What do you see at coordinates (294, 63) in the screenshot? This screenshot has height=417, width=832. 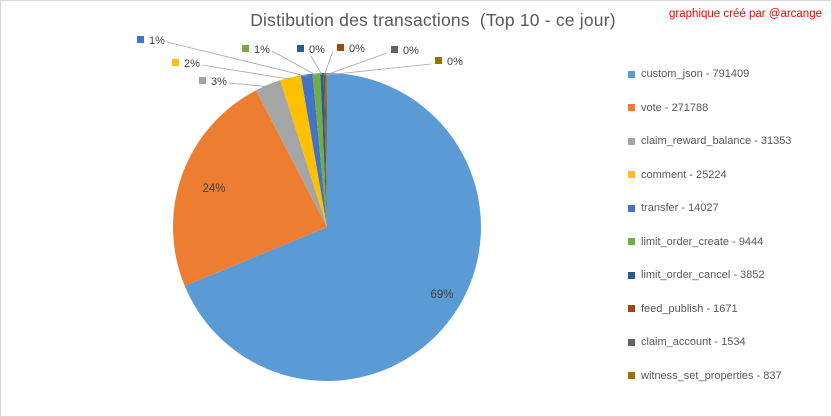 I see `leader-line-limit_order_create` at bounding box center [294, 63].